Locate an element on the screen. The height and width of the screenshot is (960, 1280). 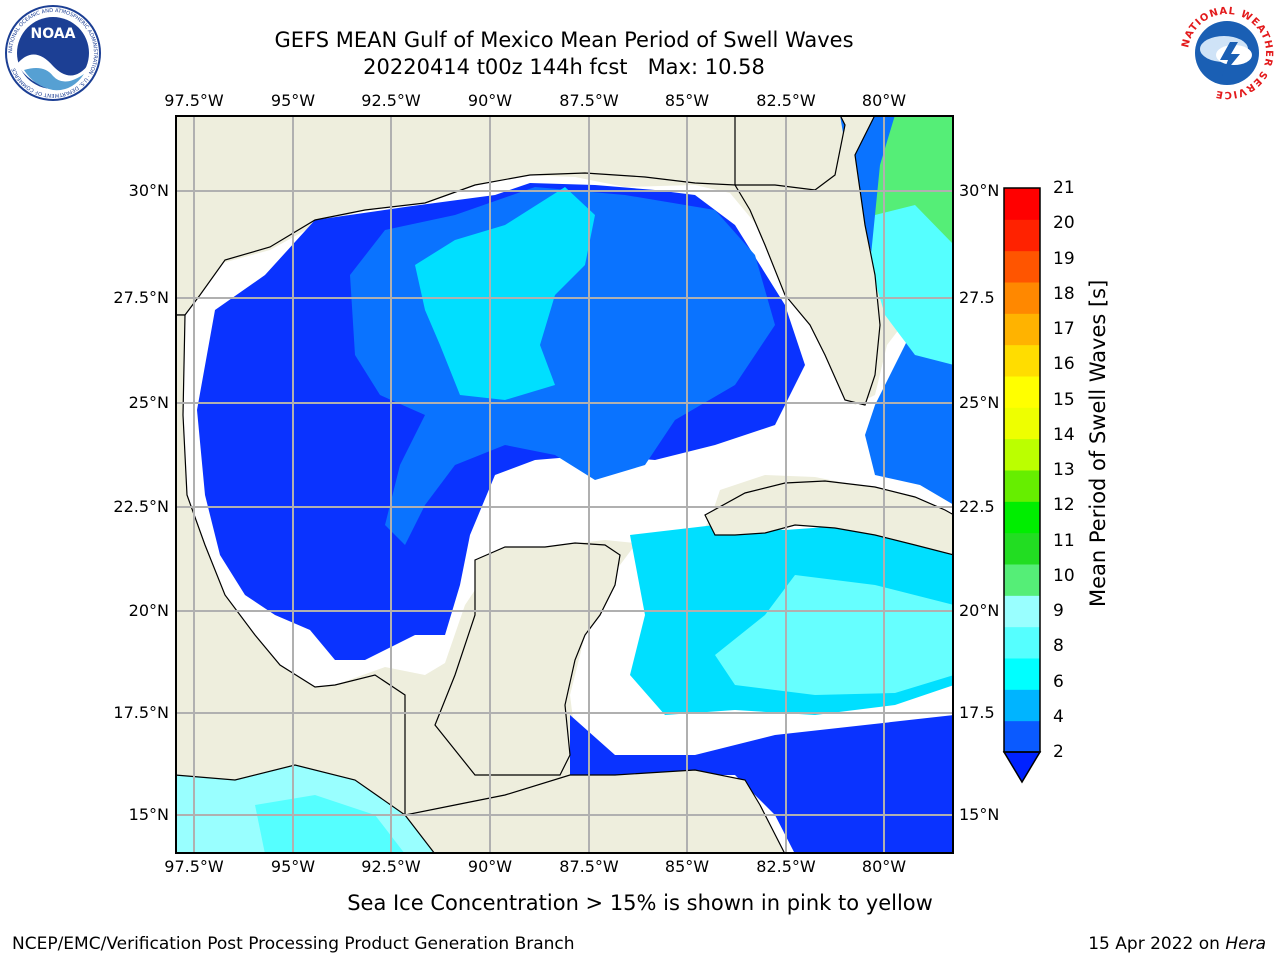
colorbar-tick: 9 is located at coordinates (1058, 611).